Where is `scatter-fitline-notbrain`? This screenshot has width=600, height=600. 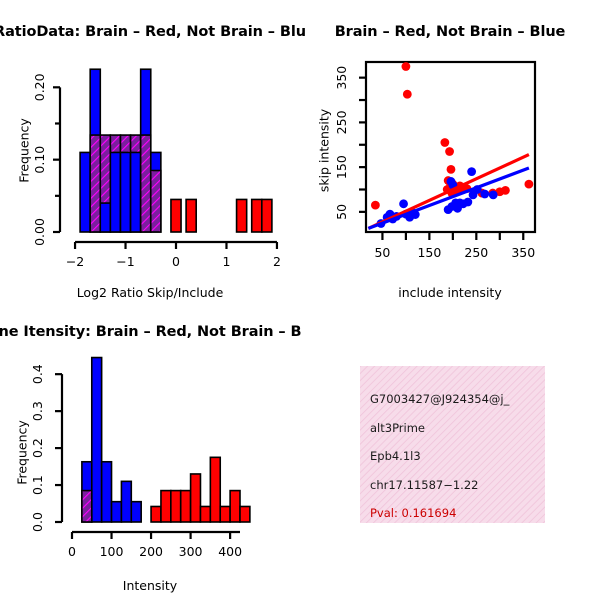 scatter-fitline-notbrain is located at coordinates (448, 198).